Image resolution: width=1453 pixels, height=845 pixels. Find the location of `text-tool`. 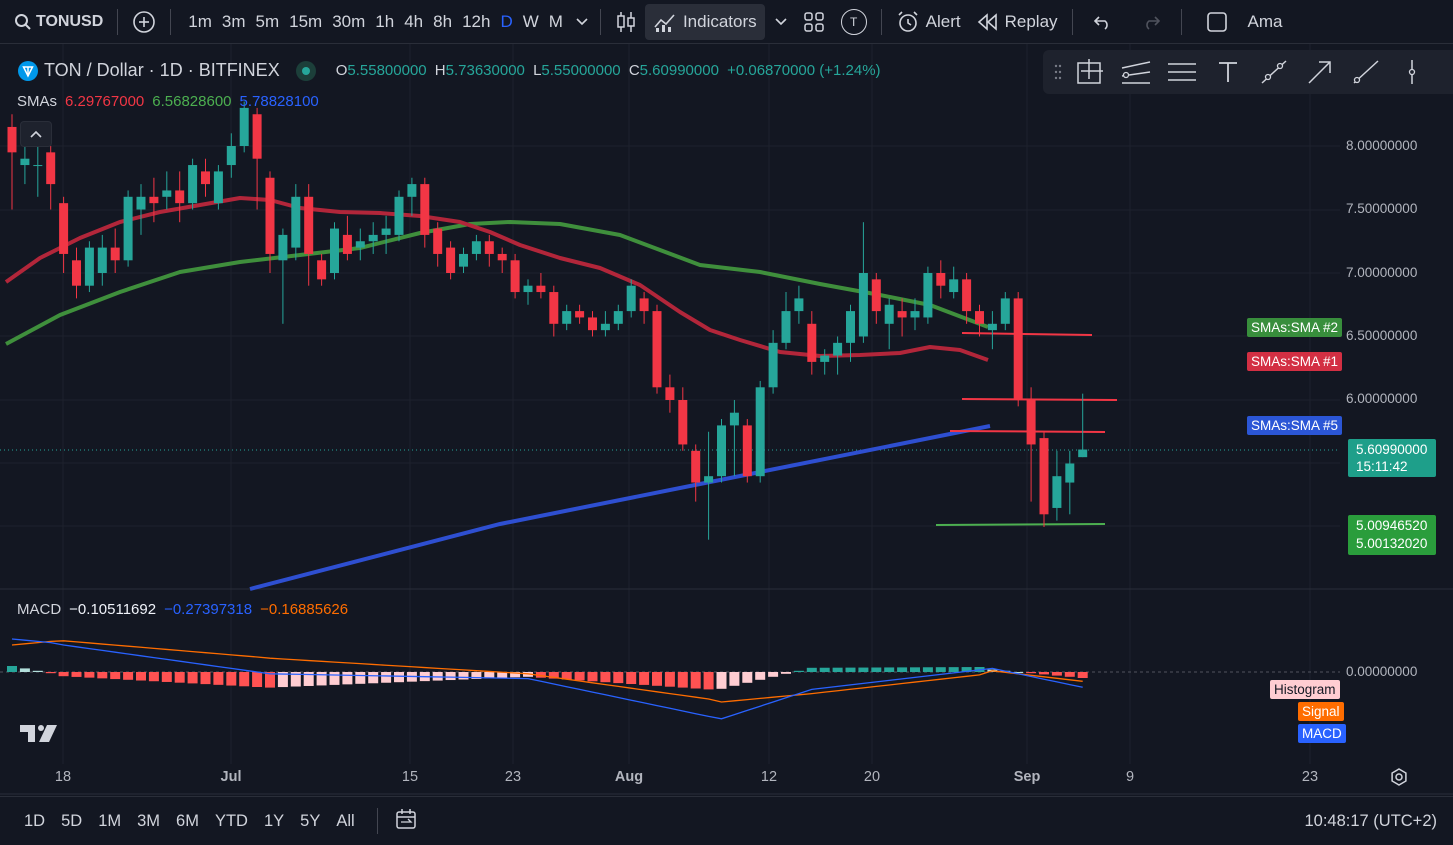

text-tool is located at coordinates (1228, 72).